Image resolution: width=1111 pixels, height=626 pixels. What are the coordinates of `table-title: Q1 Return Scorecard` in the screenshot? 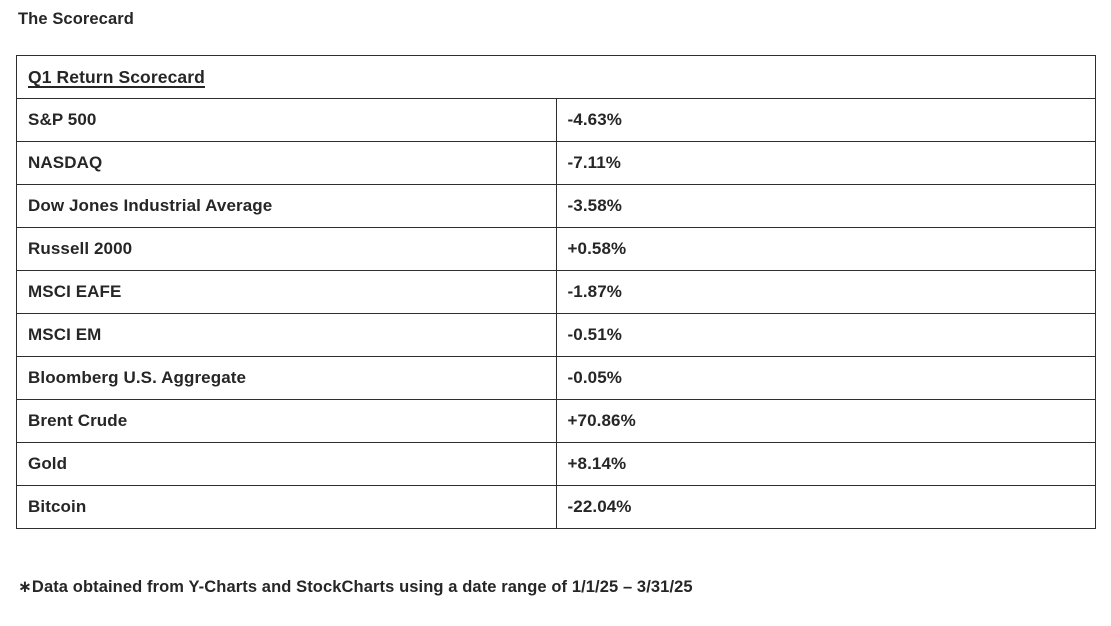 It's located at (116, 77).